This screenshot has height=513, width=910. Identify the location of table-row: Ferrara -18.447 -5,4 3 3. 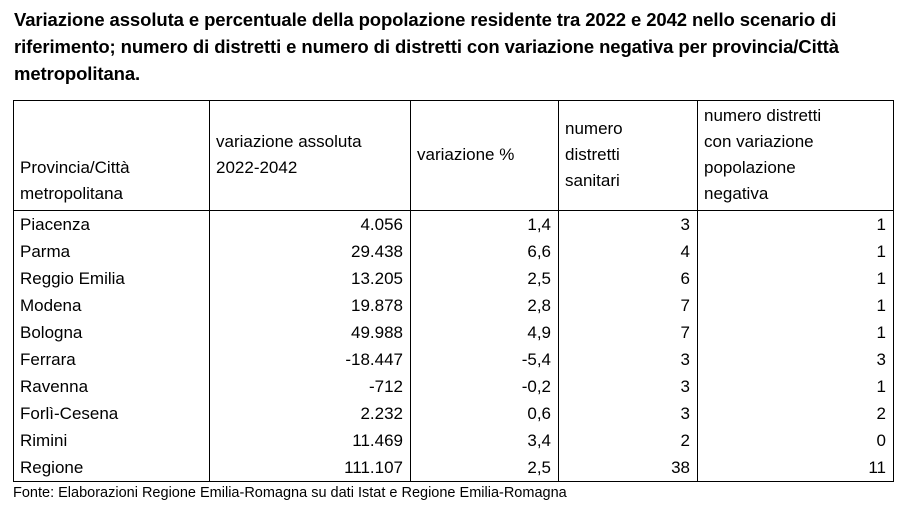
(453, 359).